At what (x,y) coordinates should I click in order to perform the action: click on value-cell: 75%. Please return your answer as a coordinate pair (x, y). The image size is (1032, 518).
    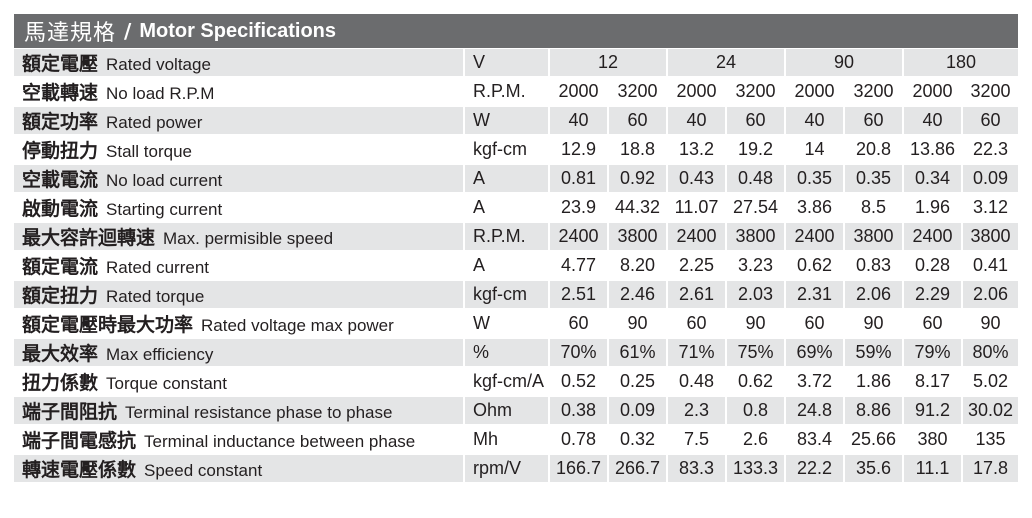
    Looking at the image, I should click on (754, 353).